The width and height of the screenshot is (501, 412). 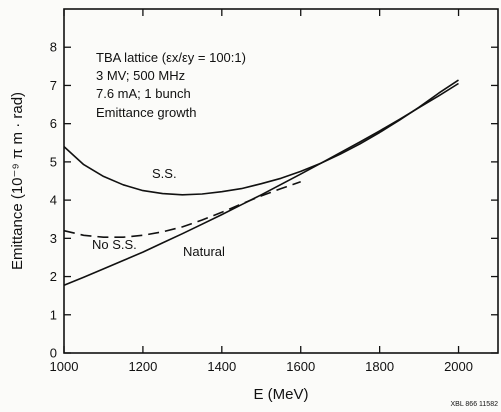 What do you see at coordinates (53, 314) in the screenshot?
I see `y-tick-label: 1` at bounding box center [53, 314].